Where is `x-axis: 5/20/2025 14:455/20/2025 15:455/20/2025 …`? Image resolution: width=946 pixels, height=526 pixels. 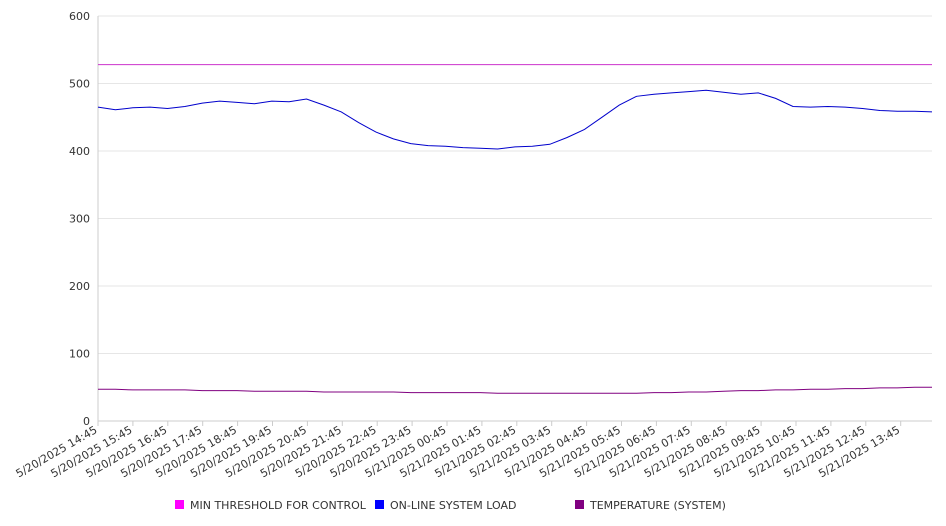 x-axis: 5/20/2025 14:455/20/2025 15:455/20/2025 … is located at coordinates (473, 450).